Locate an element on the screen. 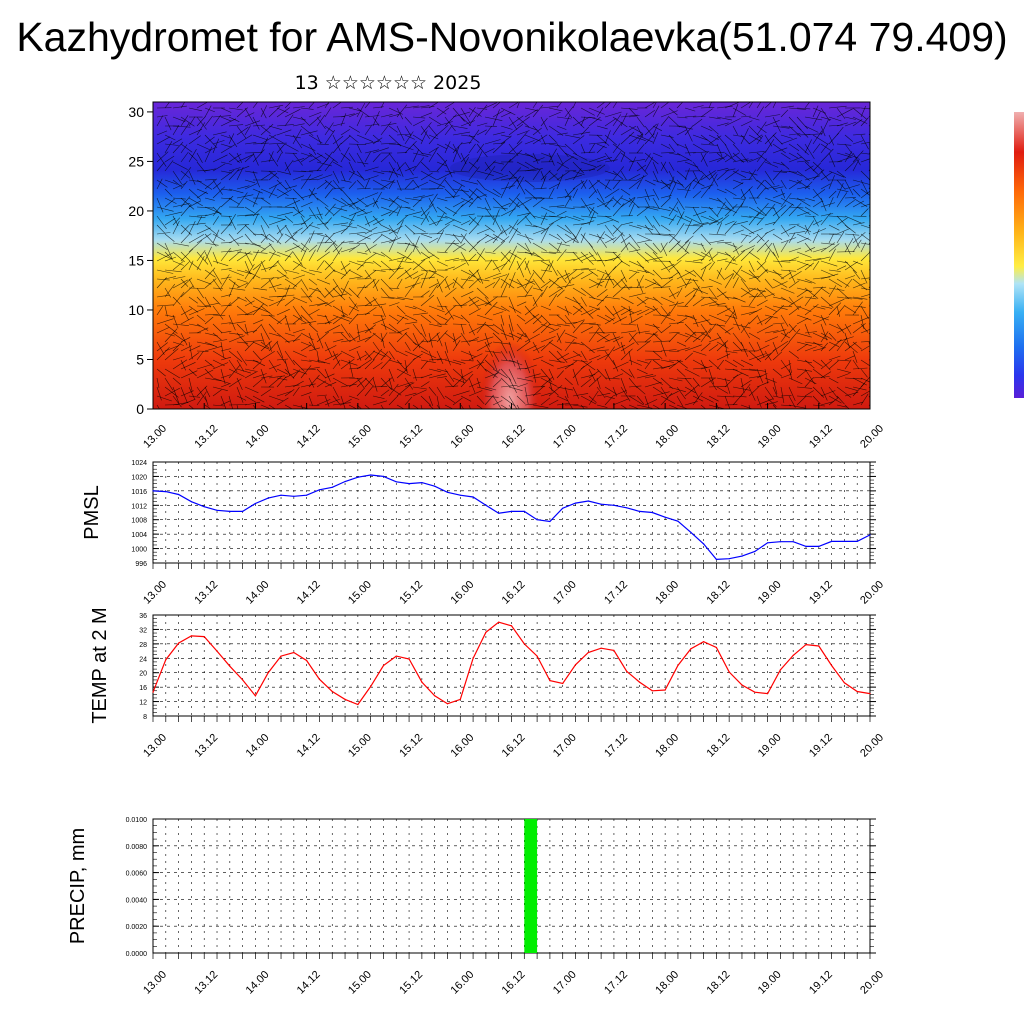  pmsl-y-tick-label: 996 is located at coordinates (141, 564).